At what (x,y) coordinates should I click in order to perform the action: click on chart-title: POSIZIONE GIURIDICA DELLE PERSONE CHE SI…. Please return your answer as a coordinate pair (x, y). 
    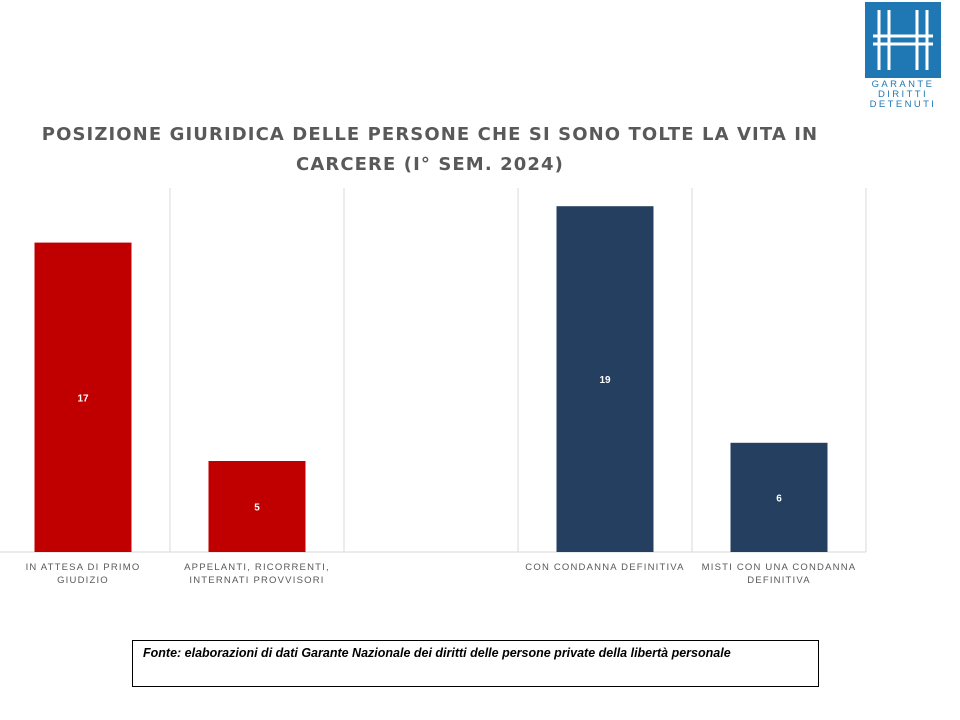
    Looking at the image, I should click on (430, 149).